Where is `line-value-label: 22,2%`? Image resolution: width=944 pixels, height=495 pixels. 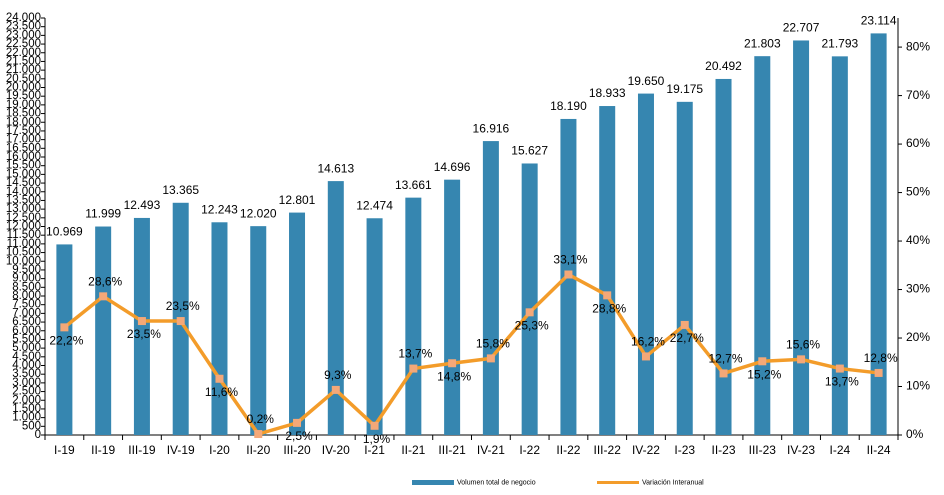
line-value-label: 22,2% is located at coordinates (66, 341).